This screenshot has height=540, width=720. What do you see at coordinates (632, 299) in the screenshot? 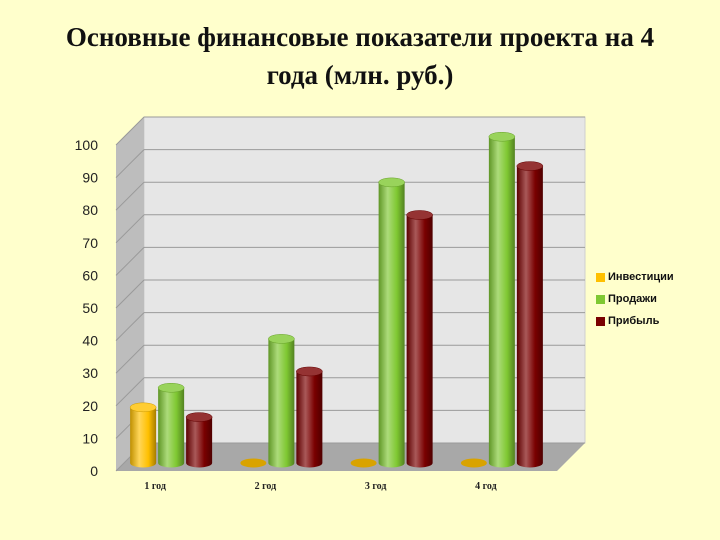
I see `legend-label-sales: Продажи` at bounding box center [632, 299].